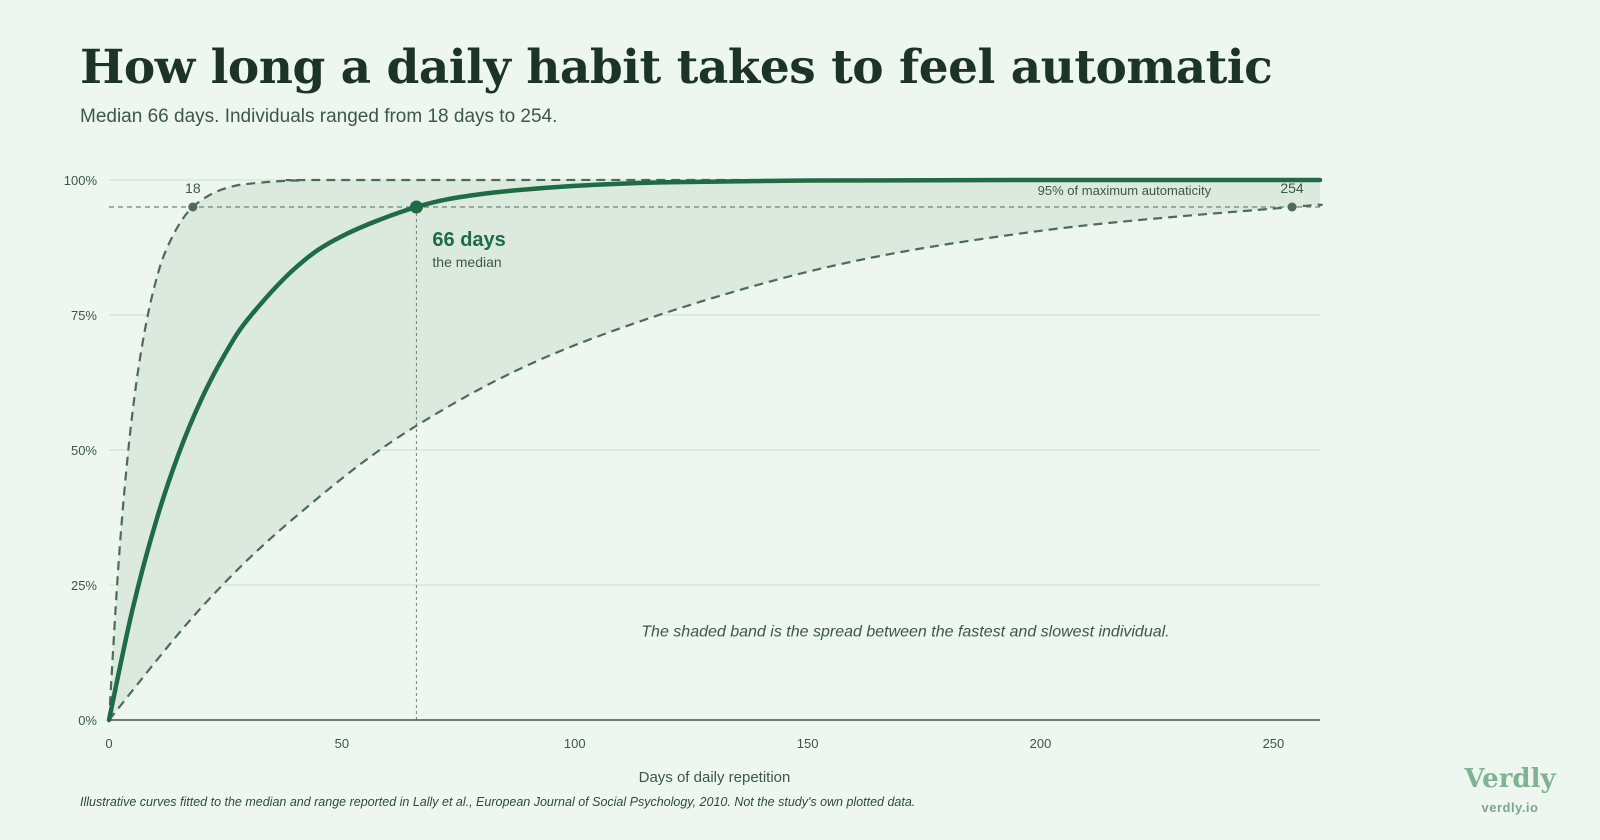 The width and height of the screenshot is (1600, 840). I want to click on brand-url: verdly.io, so click(1510, 807).